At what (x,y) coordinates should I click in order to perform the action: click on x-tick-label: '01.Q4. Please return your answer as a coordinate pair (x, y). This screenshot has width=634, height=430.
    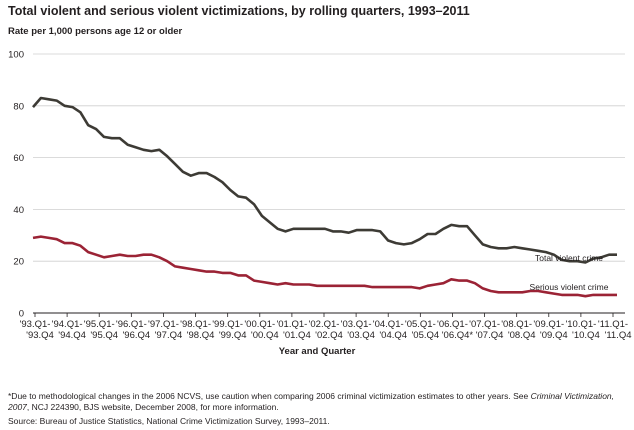
    Looking at the image, I should click on (297, 335).